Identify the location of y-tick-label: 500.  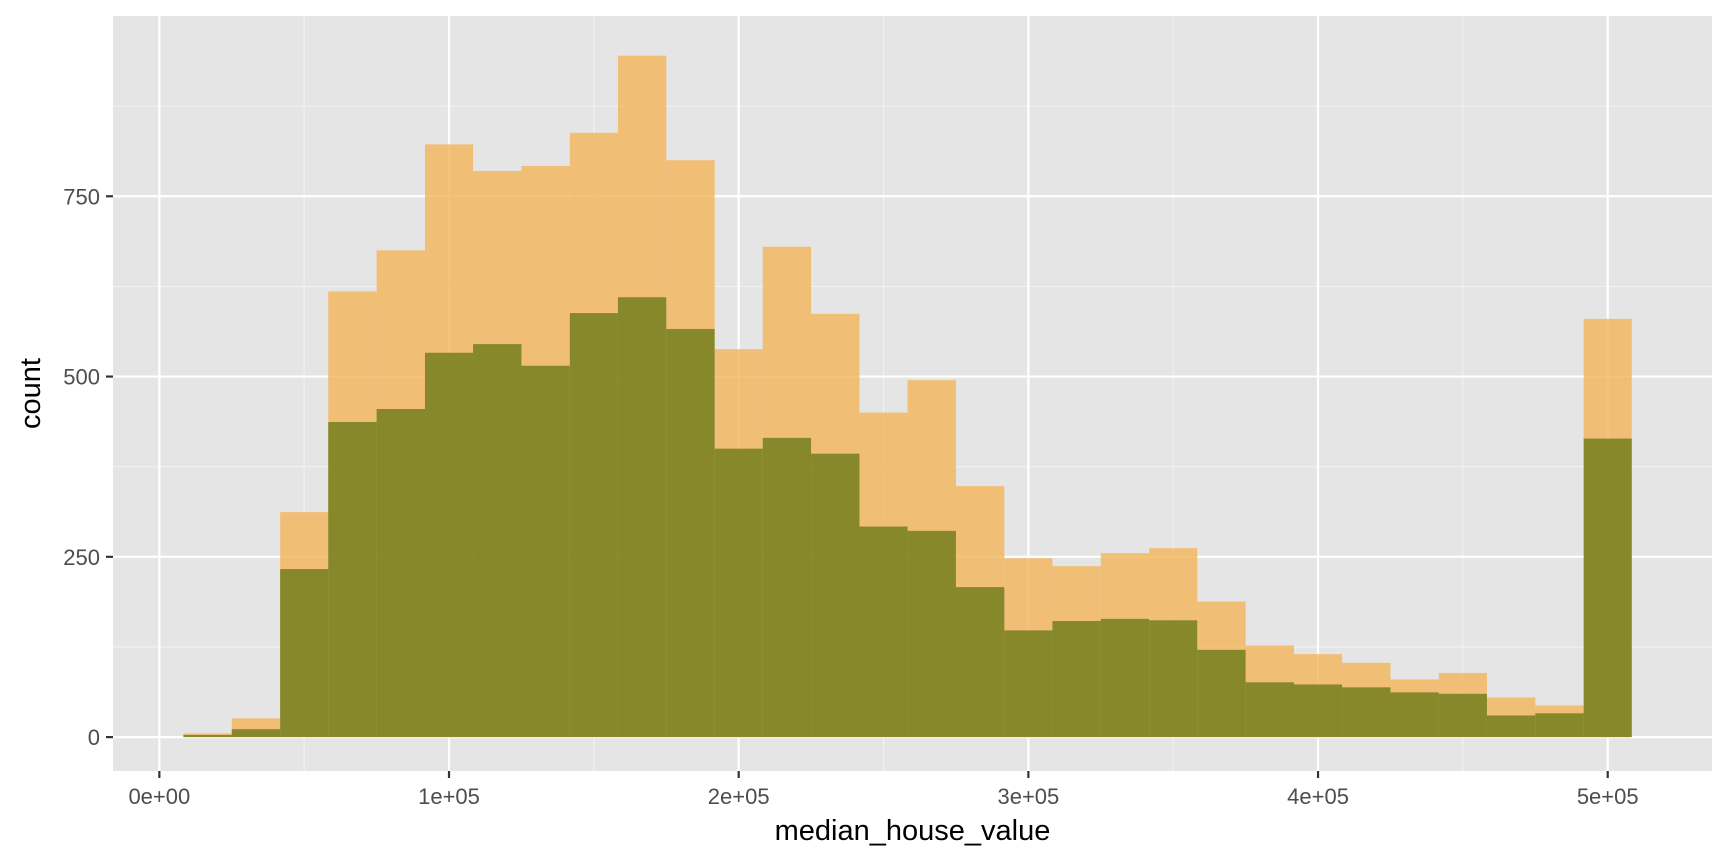
(81, 377).